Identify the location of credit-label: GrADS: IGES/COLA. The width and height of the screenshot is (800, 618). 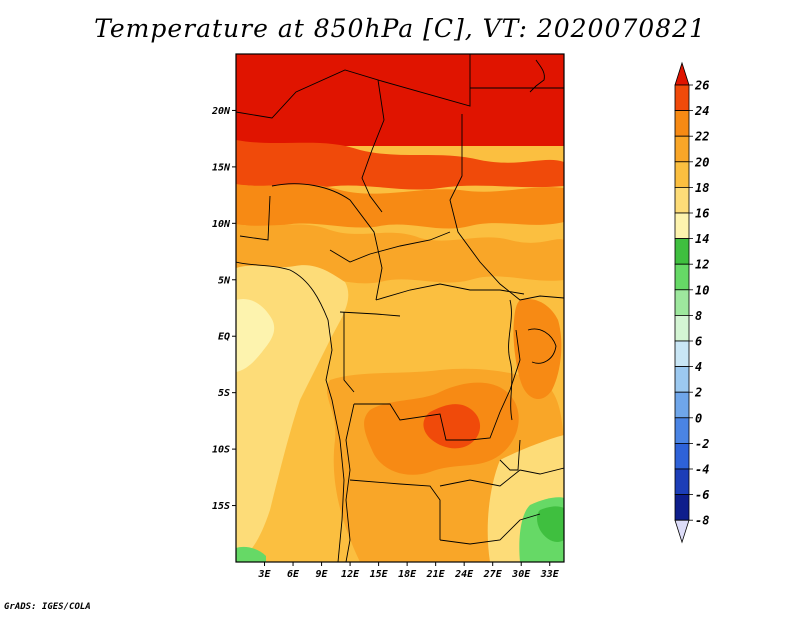
(47, 607).